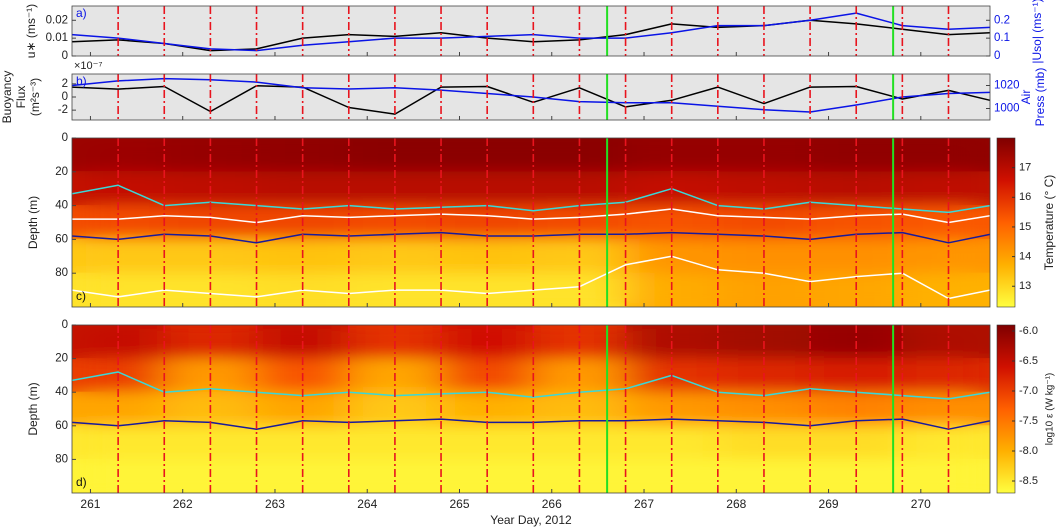  I want to click on x-axis-label: Year Day, 2012, so click(531, 520).